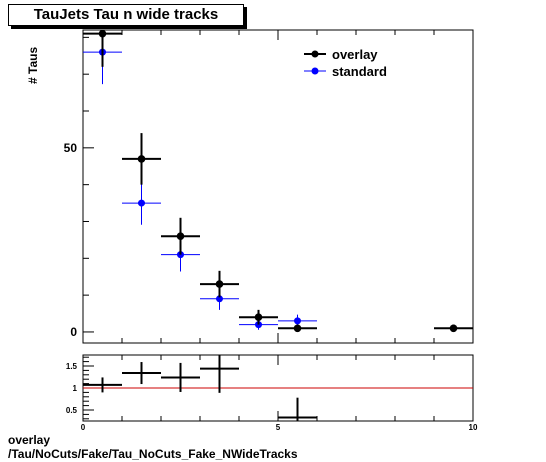 This screenshot has height=462, width=546. I want to click on main-y-tick-label: 50, so click(71, 148).